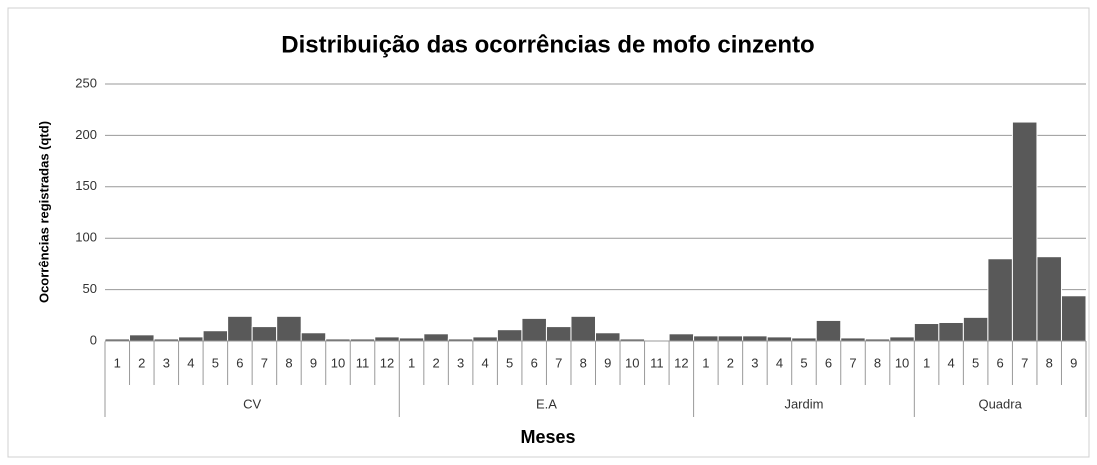 The width and height of the screenshot is (1097, 465). I want to click on group-label: CV, so click(252, 403).